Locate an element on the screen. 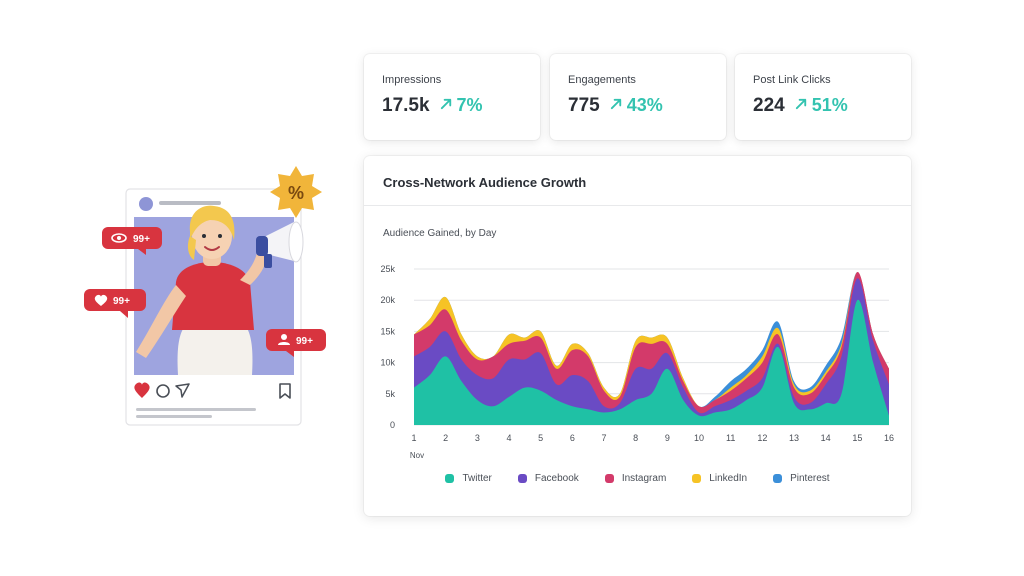 This screenshot has width=1024, height=576. eye-icon is located at coordinates (119, 238).